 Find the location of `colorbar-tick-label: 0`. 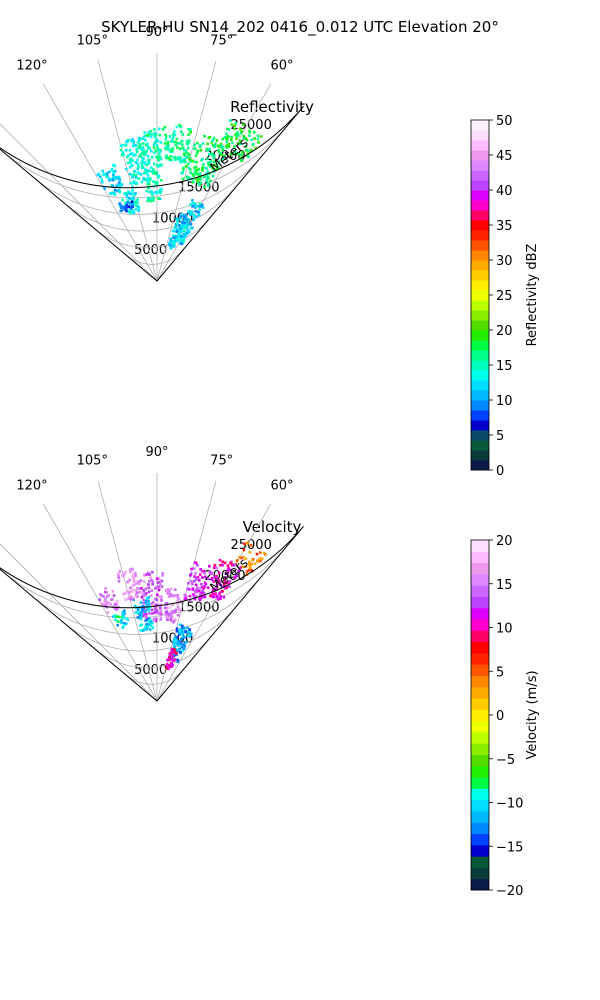

colorbar-tick-label: 0 is located at coordinates (500, 716).